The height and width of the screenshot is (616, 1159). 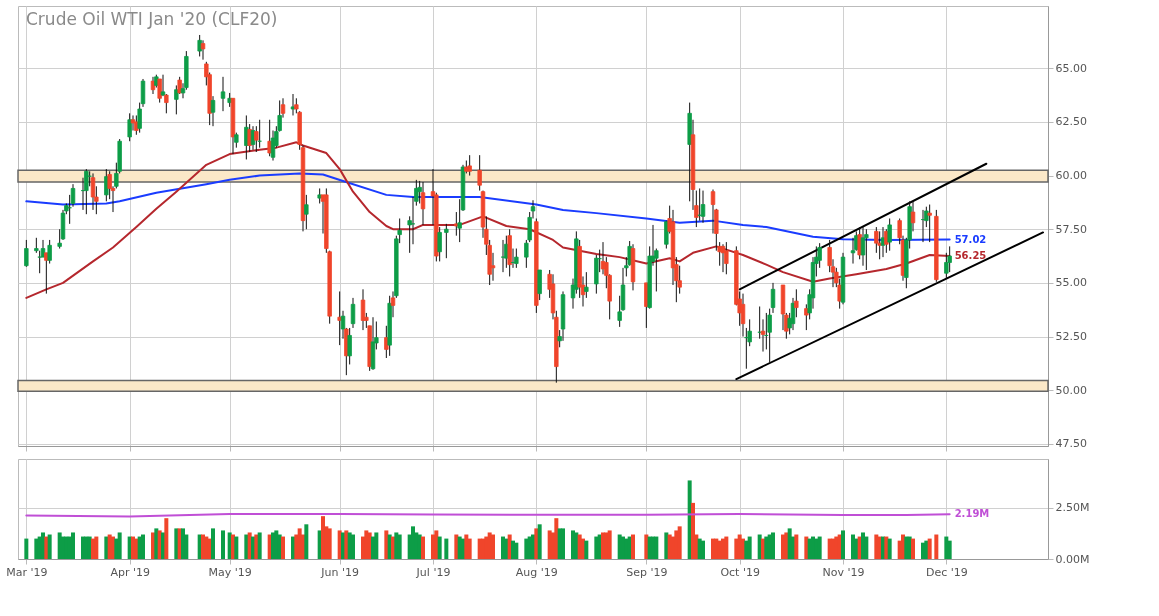 What do you see at coordinates (1071, 229) in the screenshot?
I see `y-tick-label: 57.50` at bounding box center [1071, 229].